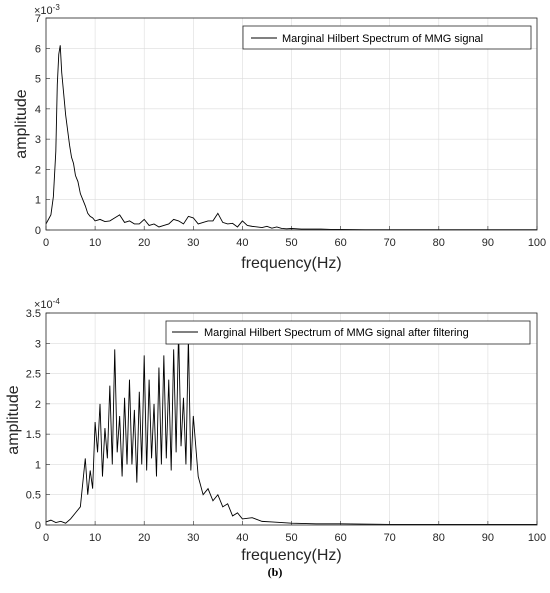  Describe the element at coordinates (38, 19) in the screenshot. I see `y-tick-label: 7` at that location.